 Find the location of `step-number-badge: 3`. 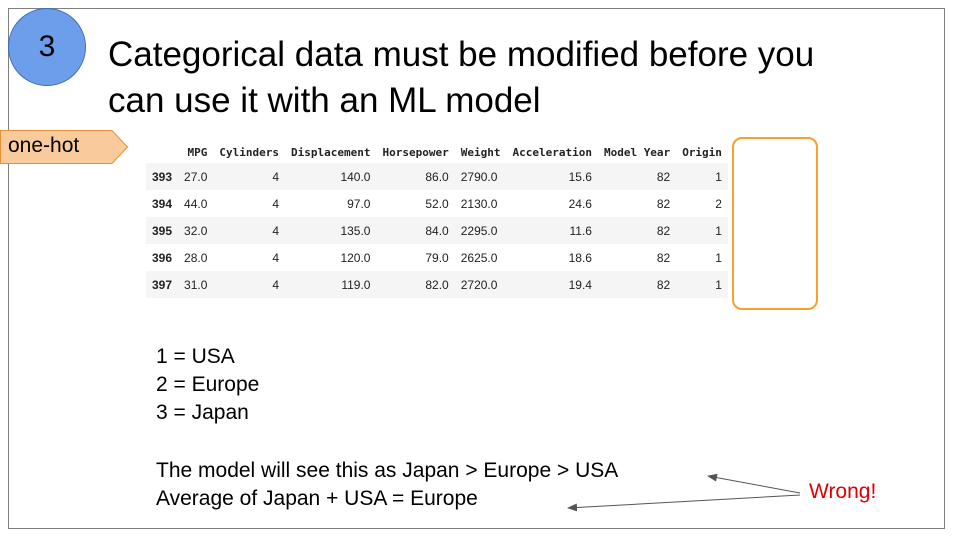

step-number-badge: 3 is located at coordinates (47, 47).